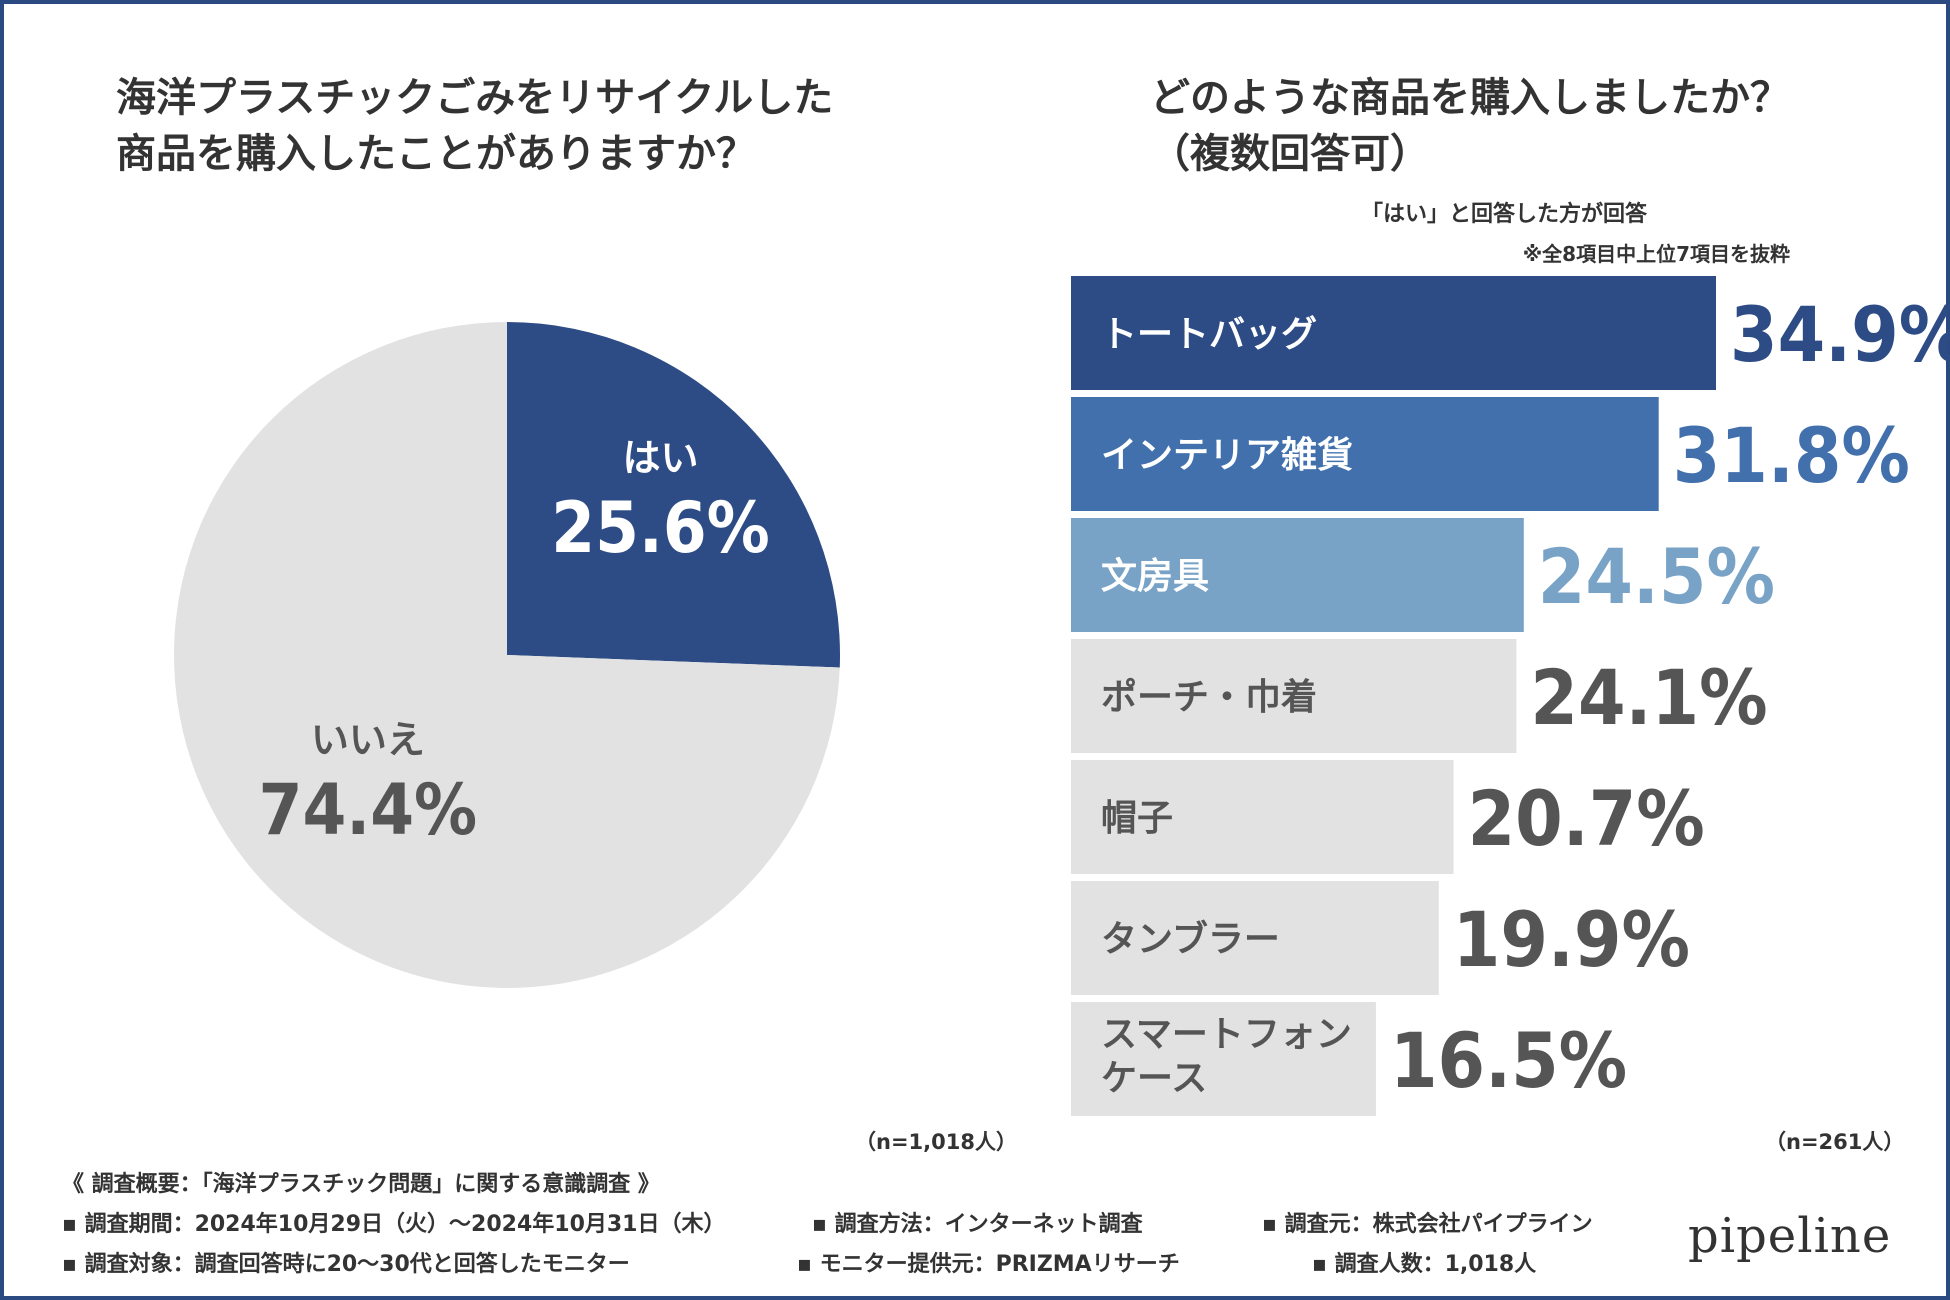 This screenshot has height=1300, width=1950. What do you see at coordinates (394, 1224) in the screenshot?
I see `survey-period: ▪ 調査期間：2024年10月29日（火）〜2024年10月31日（木）` at bounding box center [394, 1224].